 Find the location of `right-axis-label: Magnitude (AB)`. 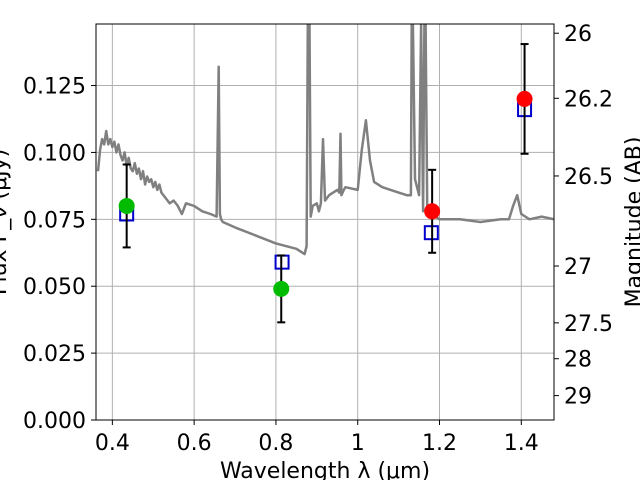

right-axis-label: Magnitude (AB) is located at coordinates (631, 222).